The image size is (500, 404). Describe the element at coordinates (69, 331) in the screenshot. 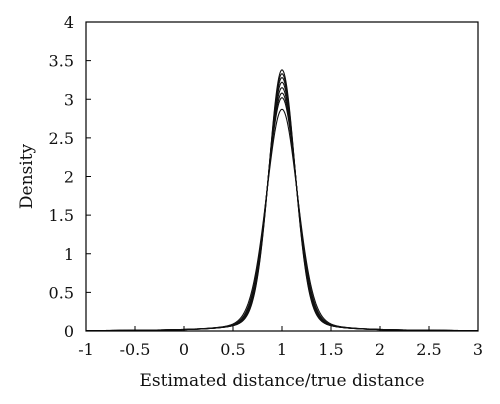

I see `y-tick-label: 0` at that location.